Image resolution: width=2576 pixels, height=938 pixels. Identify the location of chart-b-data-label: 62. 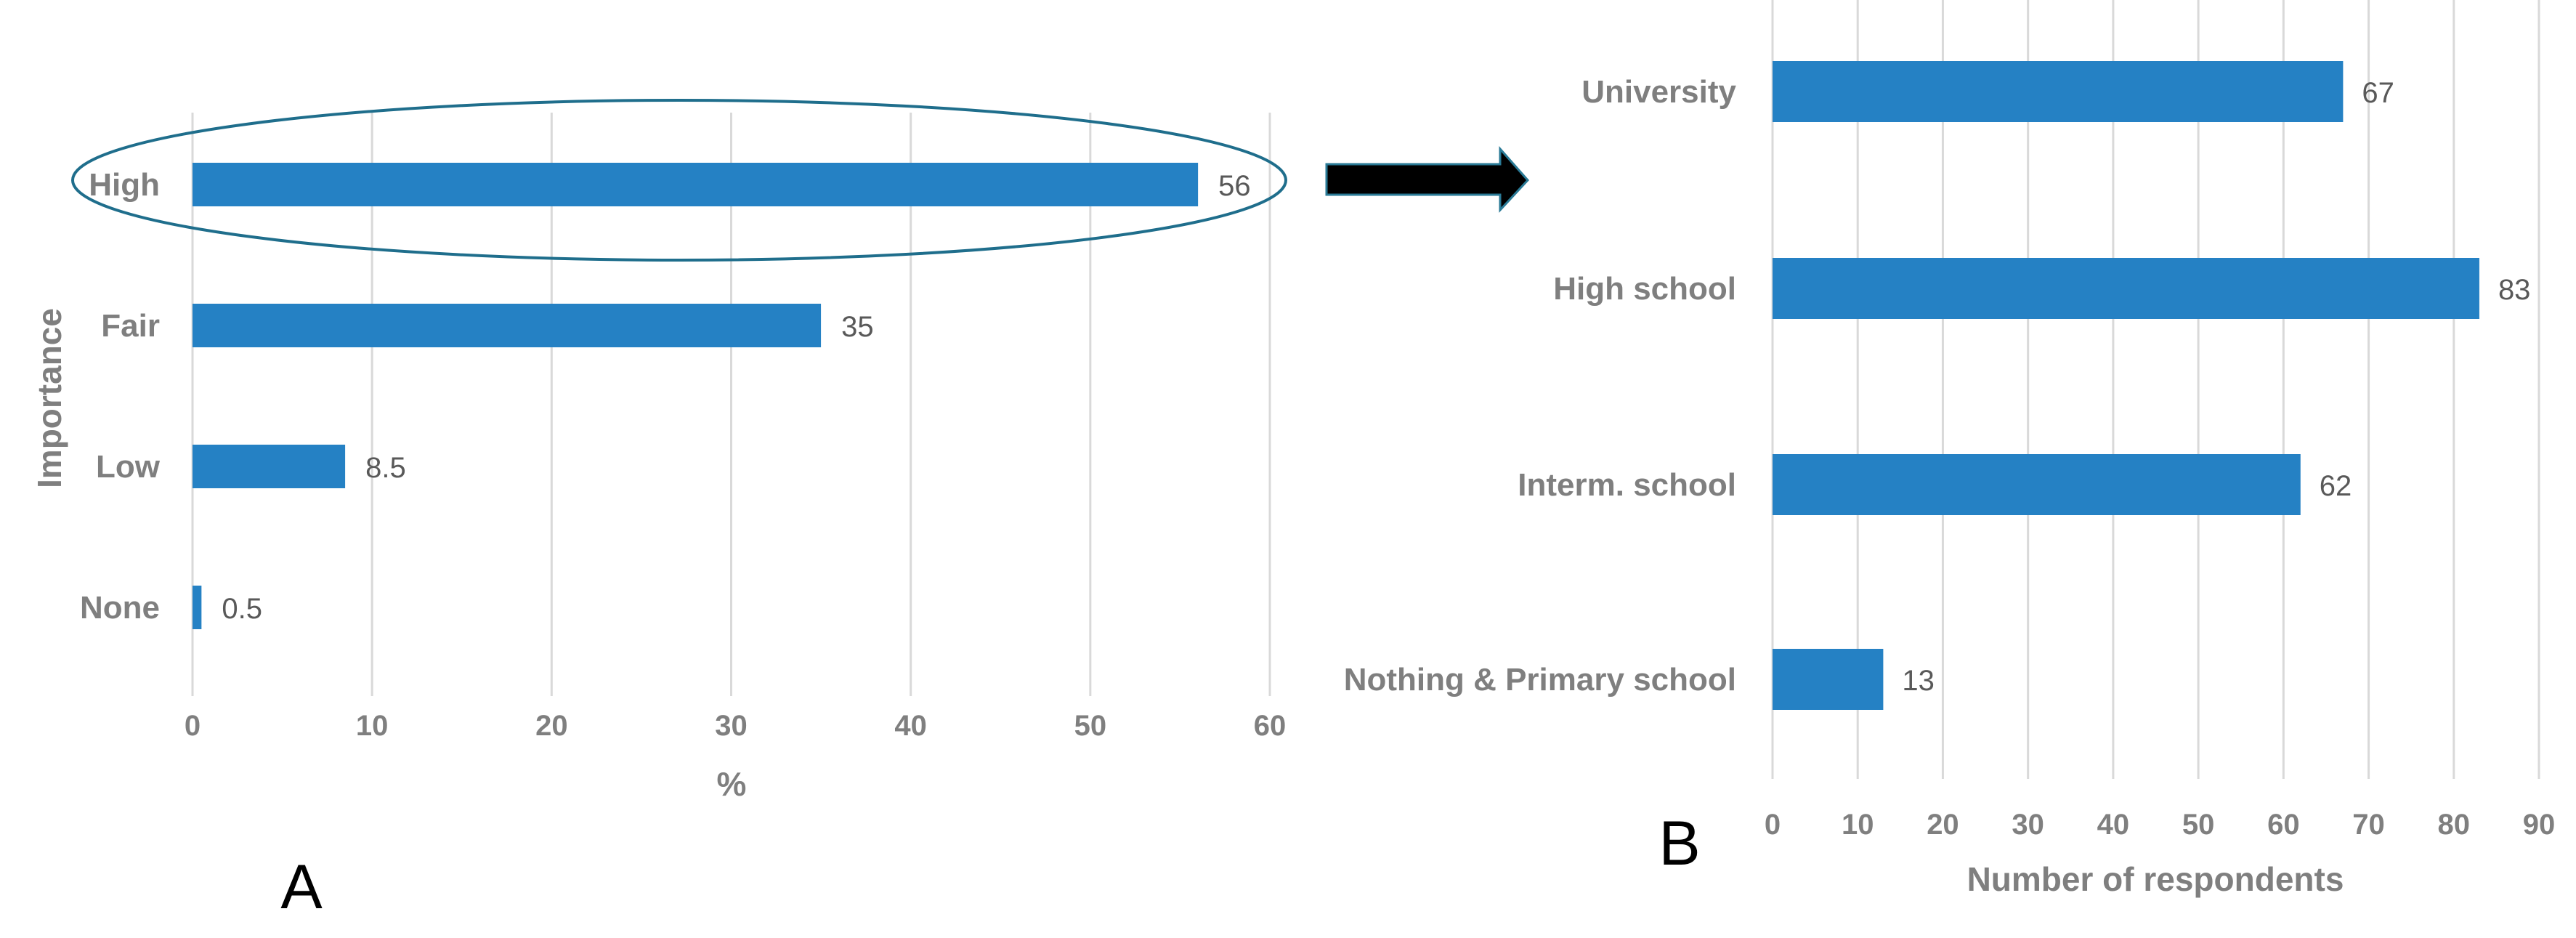
(2336, 486).